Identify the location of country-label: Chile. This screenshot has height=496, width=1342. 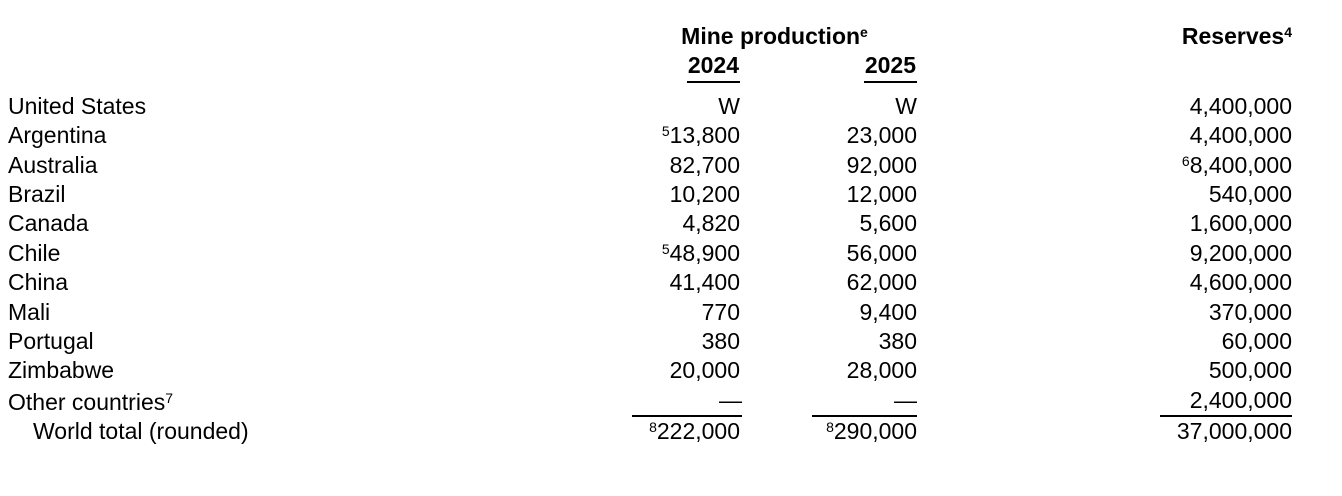
(34, 252).